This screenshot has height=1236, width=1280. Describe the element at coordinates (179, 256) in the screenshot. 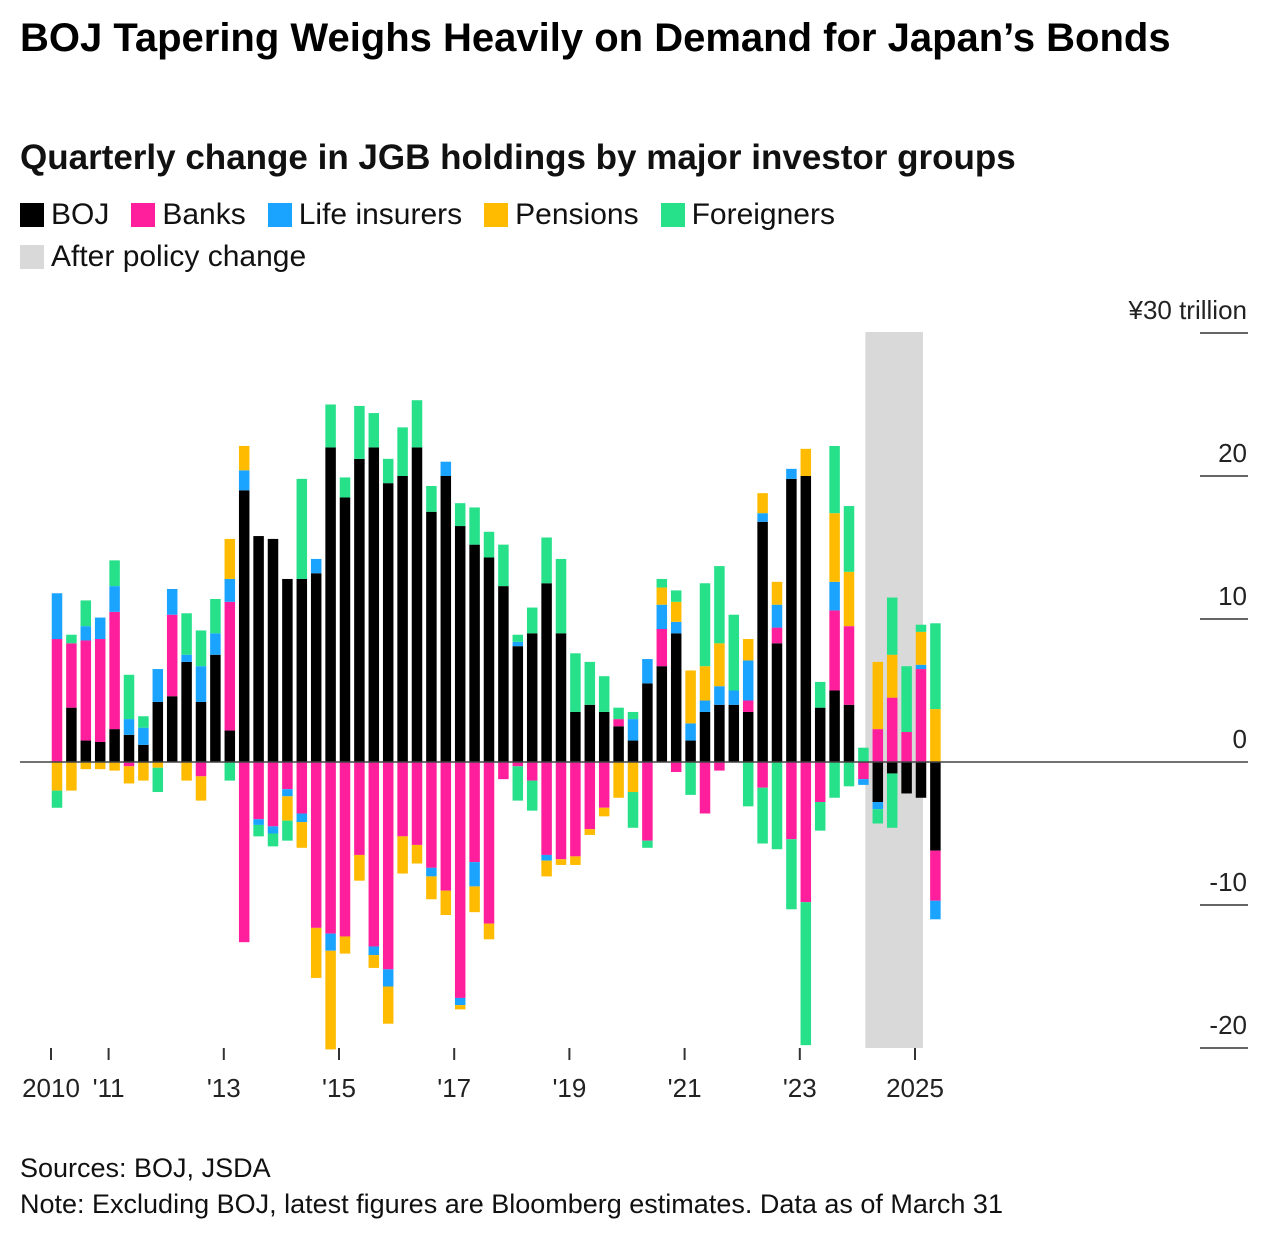

I see `legend-label-after-policy-change: After policy change` at that location.